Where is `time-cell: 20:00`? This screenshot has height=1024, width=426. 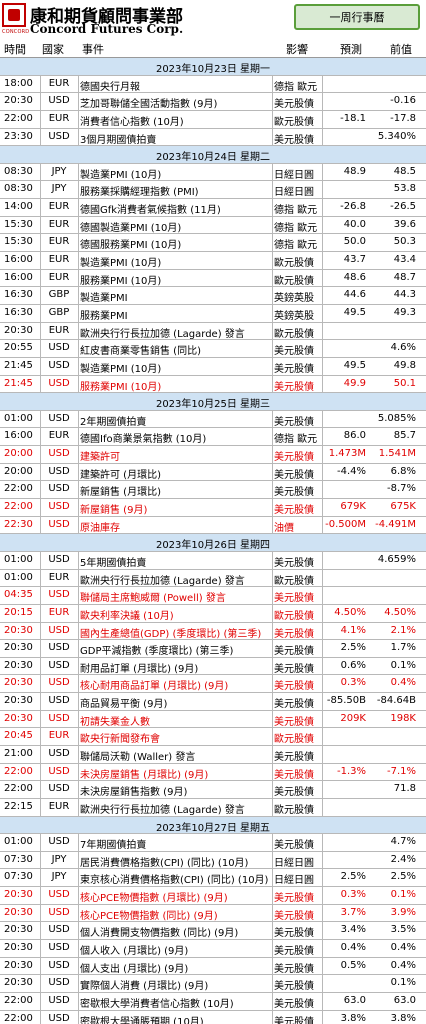
time-cell: 20:00 is located at coordinates (18, 454).